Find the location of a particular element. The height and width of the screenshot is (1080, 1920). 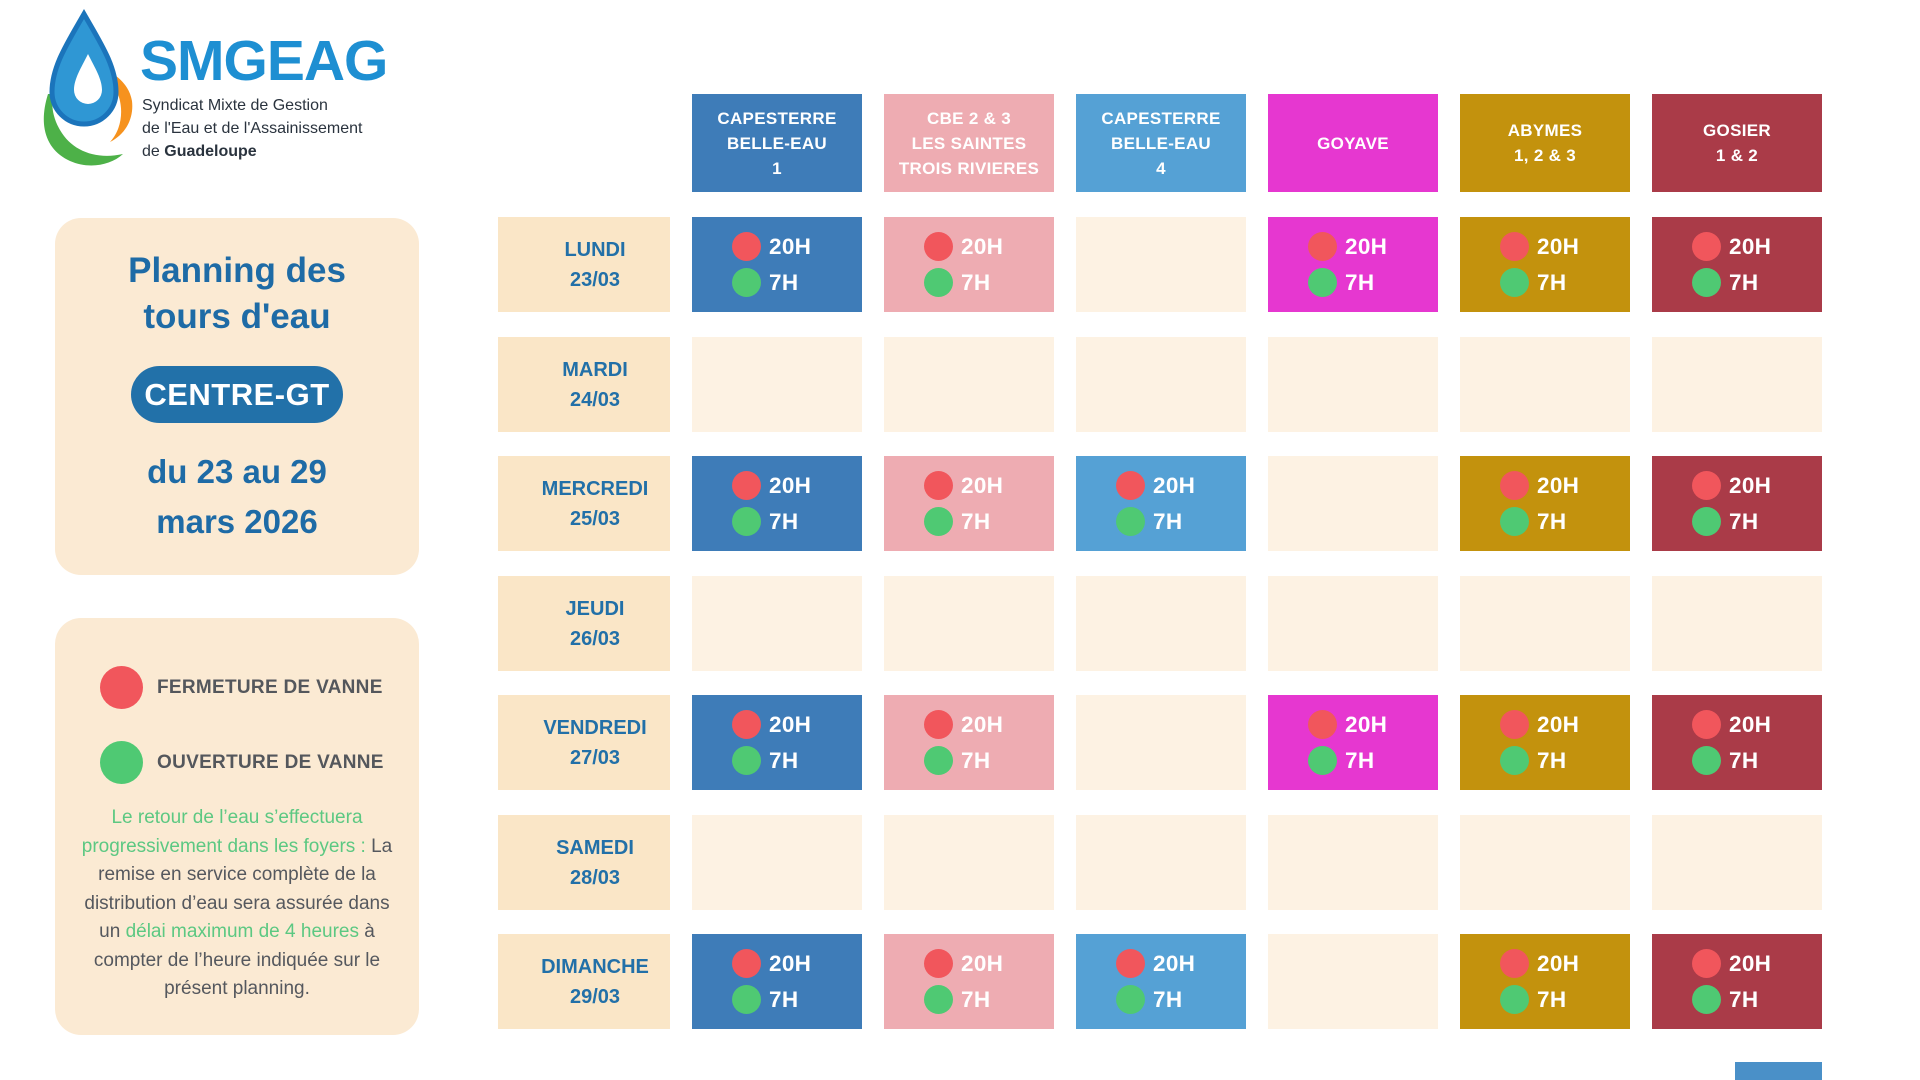

day-name: LUNDI is located at coordinates (595, 249).